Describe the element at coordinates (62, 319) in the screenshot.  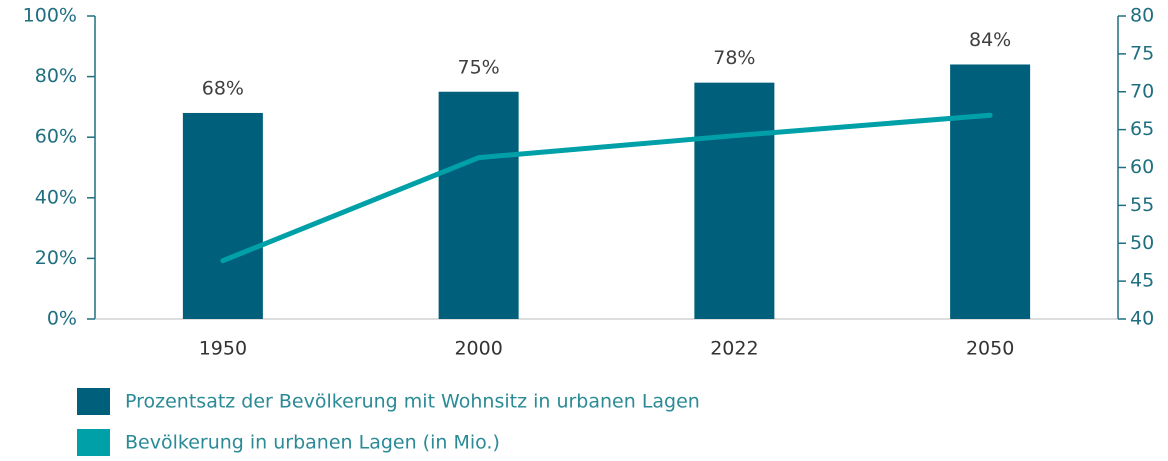
I see `y-tick-label: 0%` at that location.